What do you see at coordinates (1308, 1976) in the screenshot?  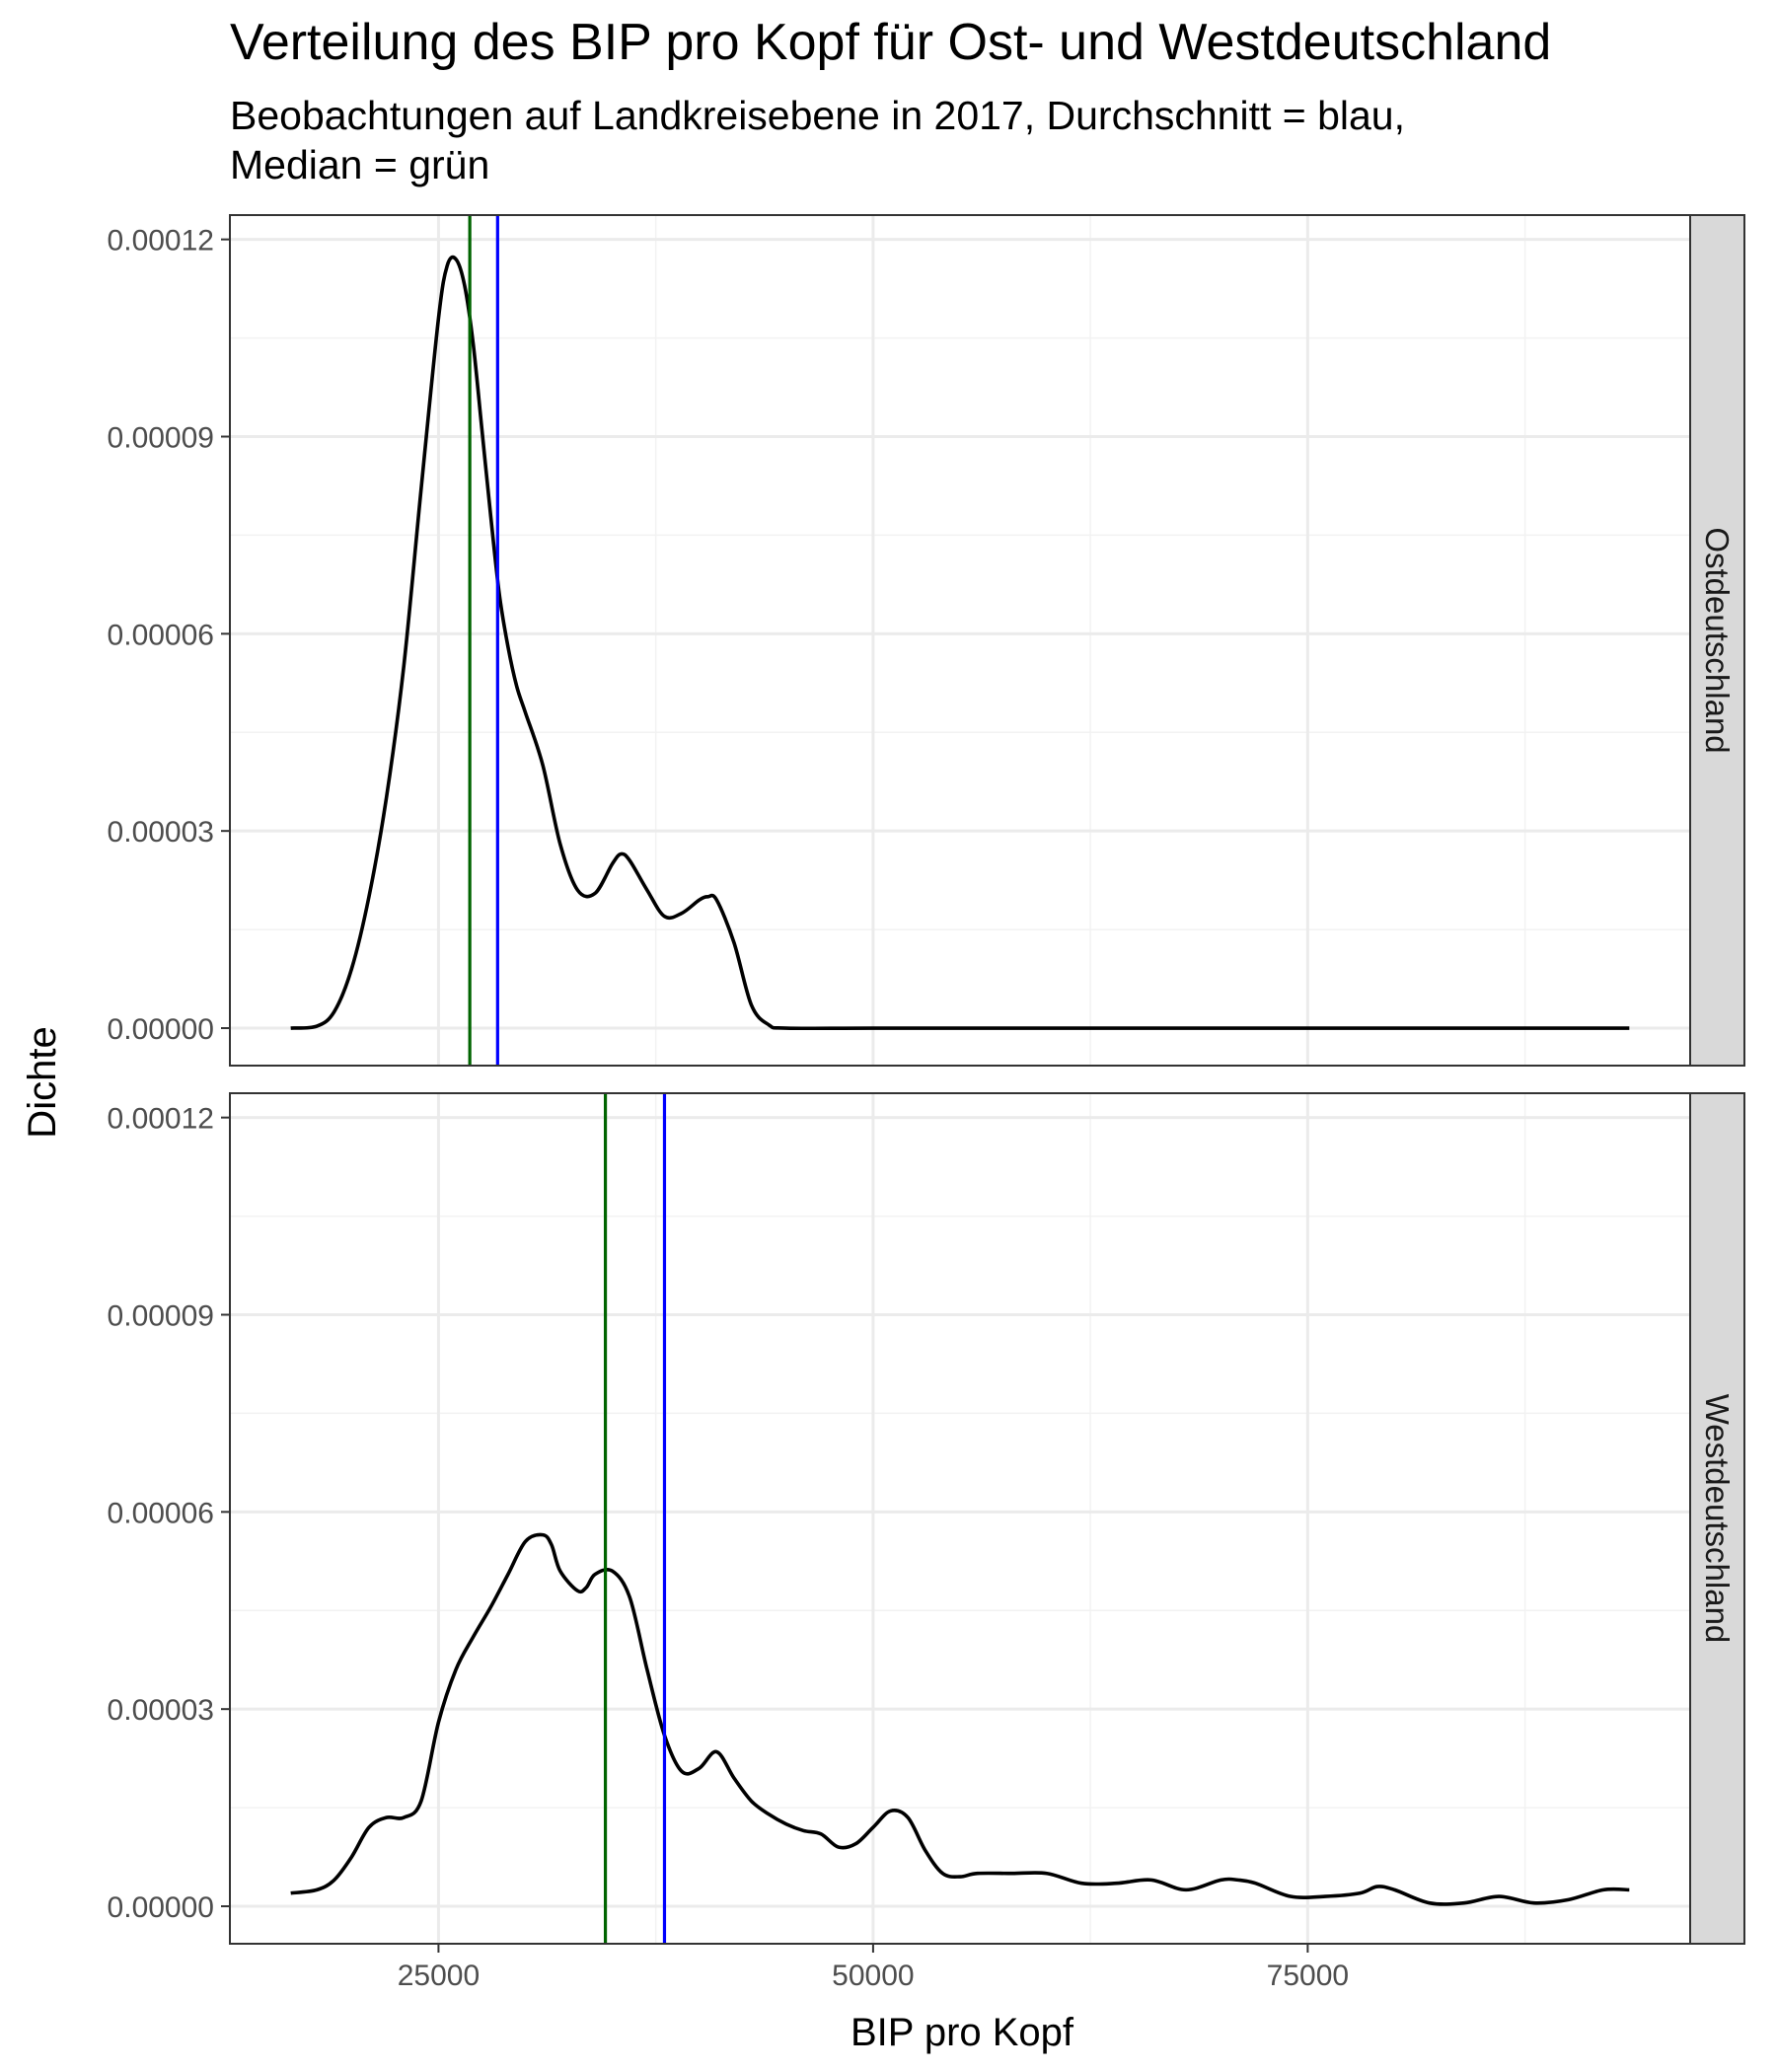 I see `x-tick-label: 75000` at bounding box center [1308, 1976].